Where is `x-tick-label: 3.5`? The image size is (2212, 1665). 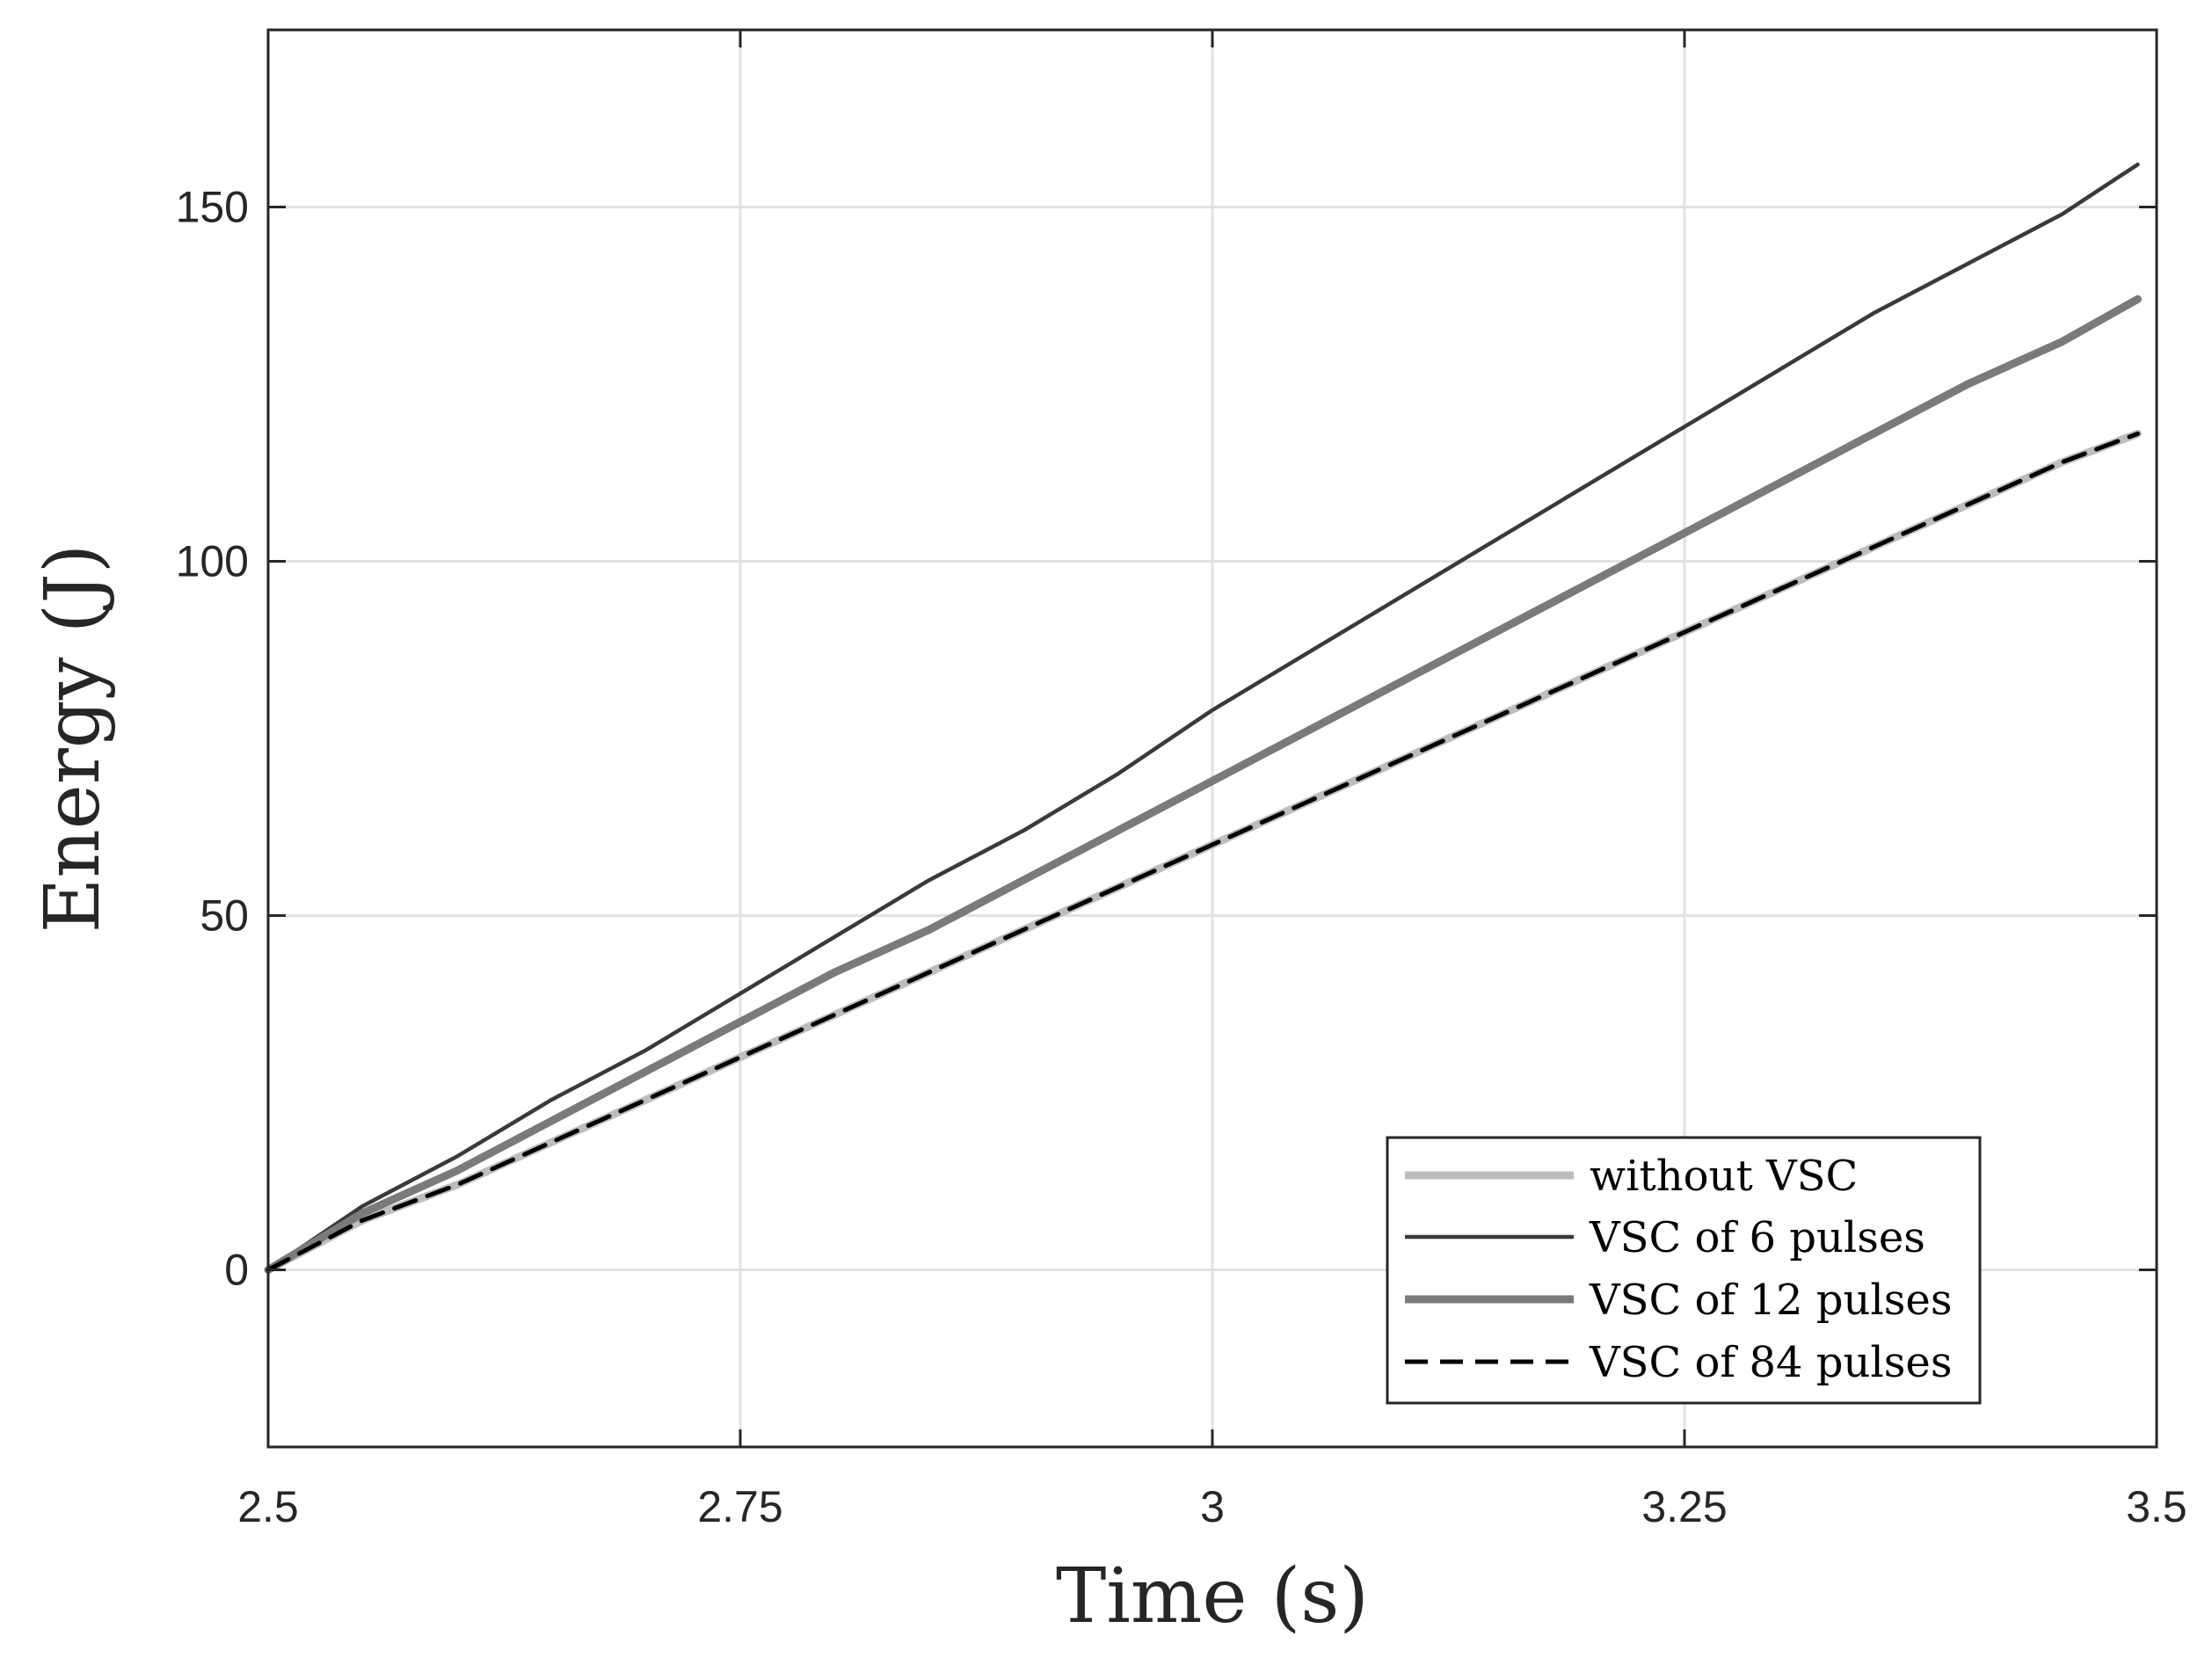 x-tick-label: 3.5 is located at coordinates (2156, 1506).